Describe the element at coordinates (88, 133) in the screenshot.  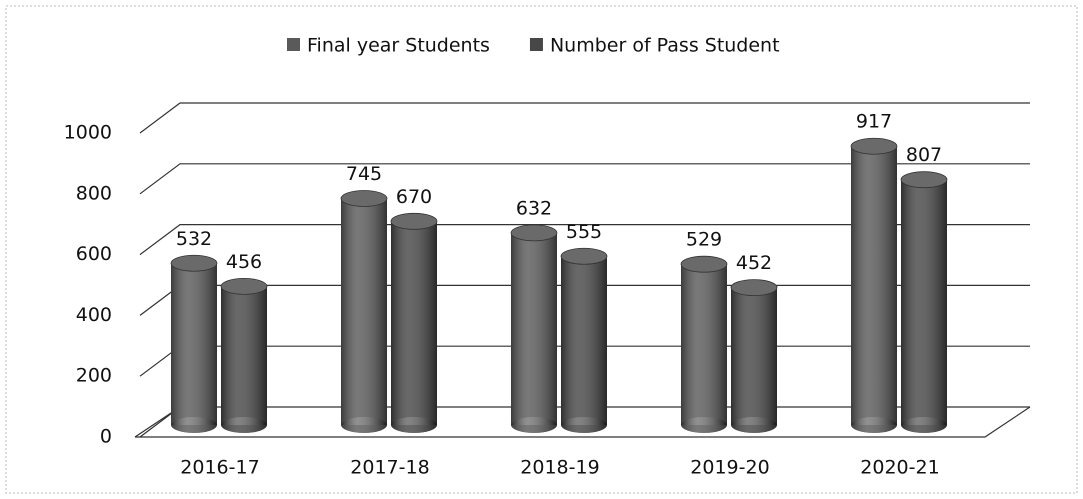
I see `y-tick-label: 1000` at that location.